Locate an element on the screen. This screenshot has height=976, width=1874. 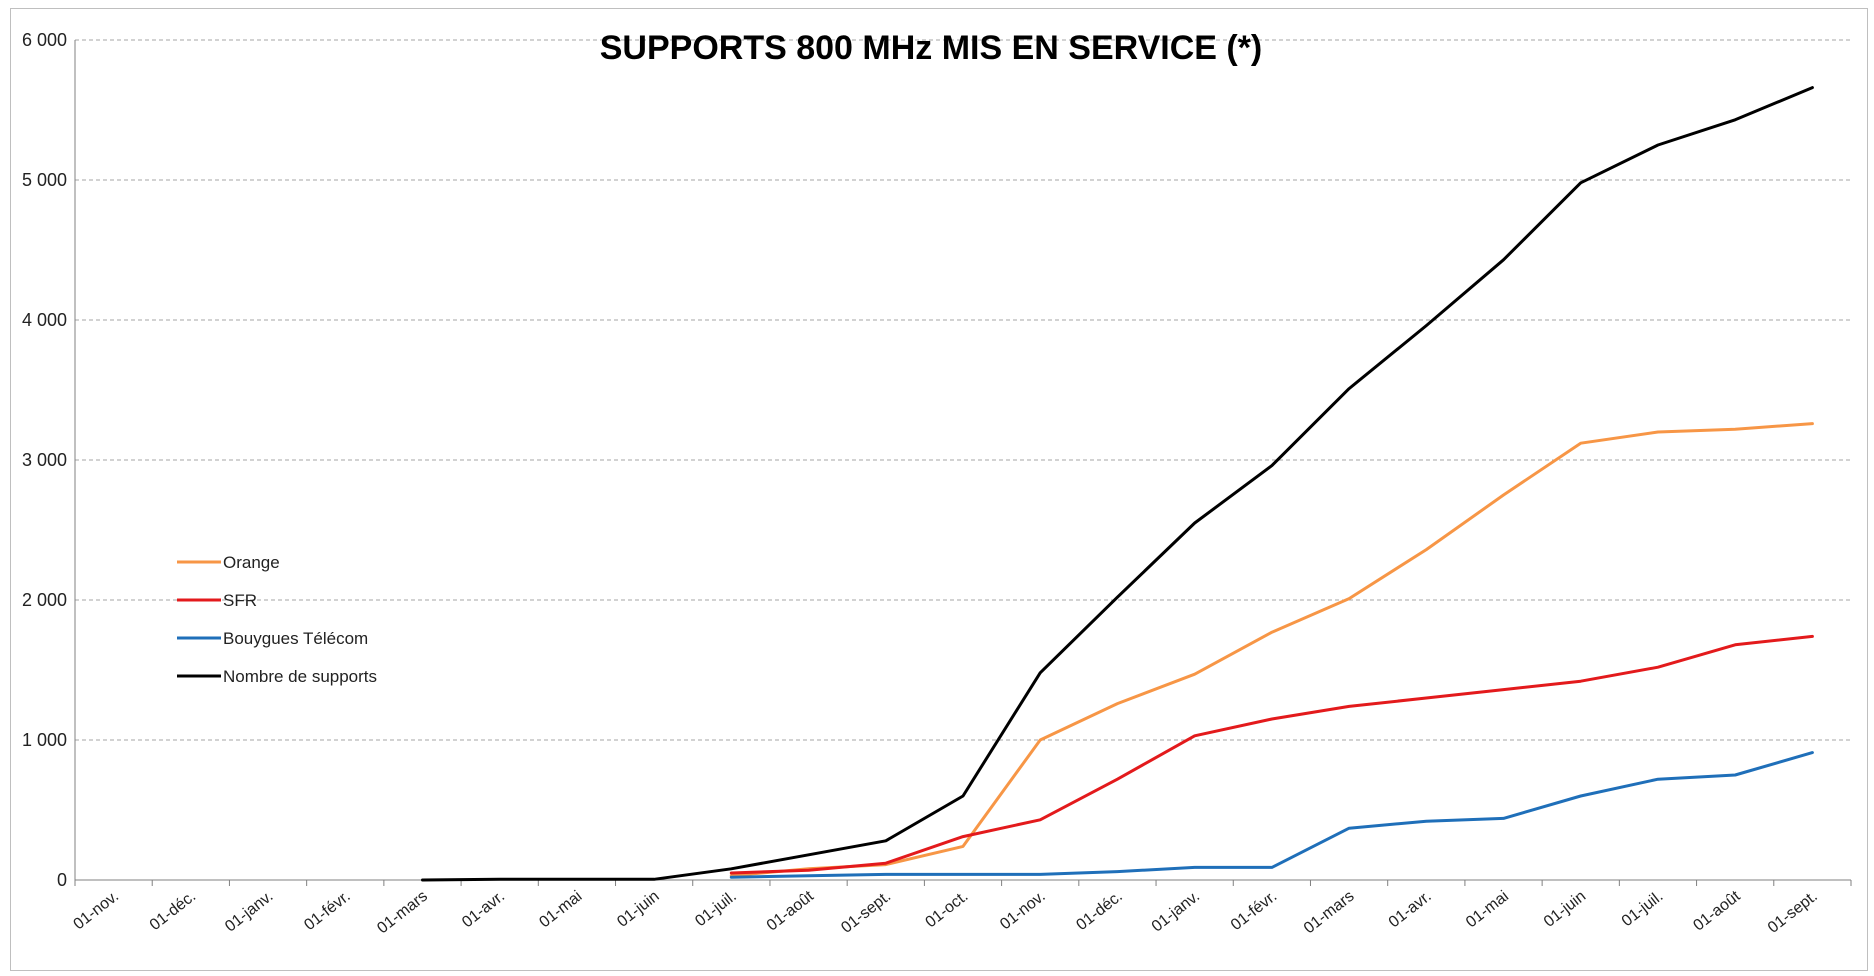
y-tick-label: 1 000 is located at coordinates (44, 740).